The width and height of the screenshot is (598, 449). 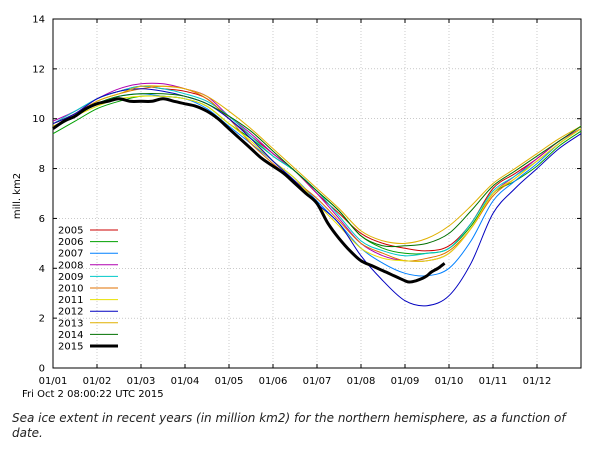 What do you see at coordinates (317, 381) in the screenshot?
I see `x-tick-label: 01/07` at bounding box center [317, 381].